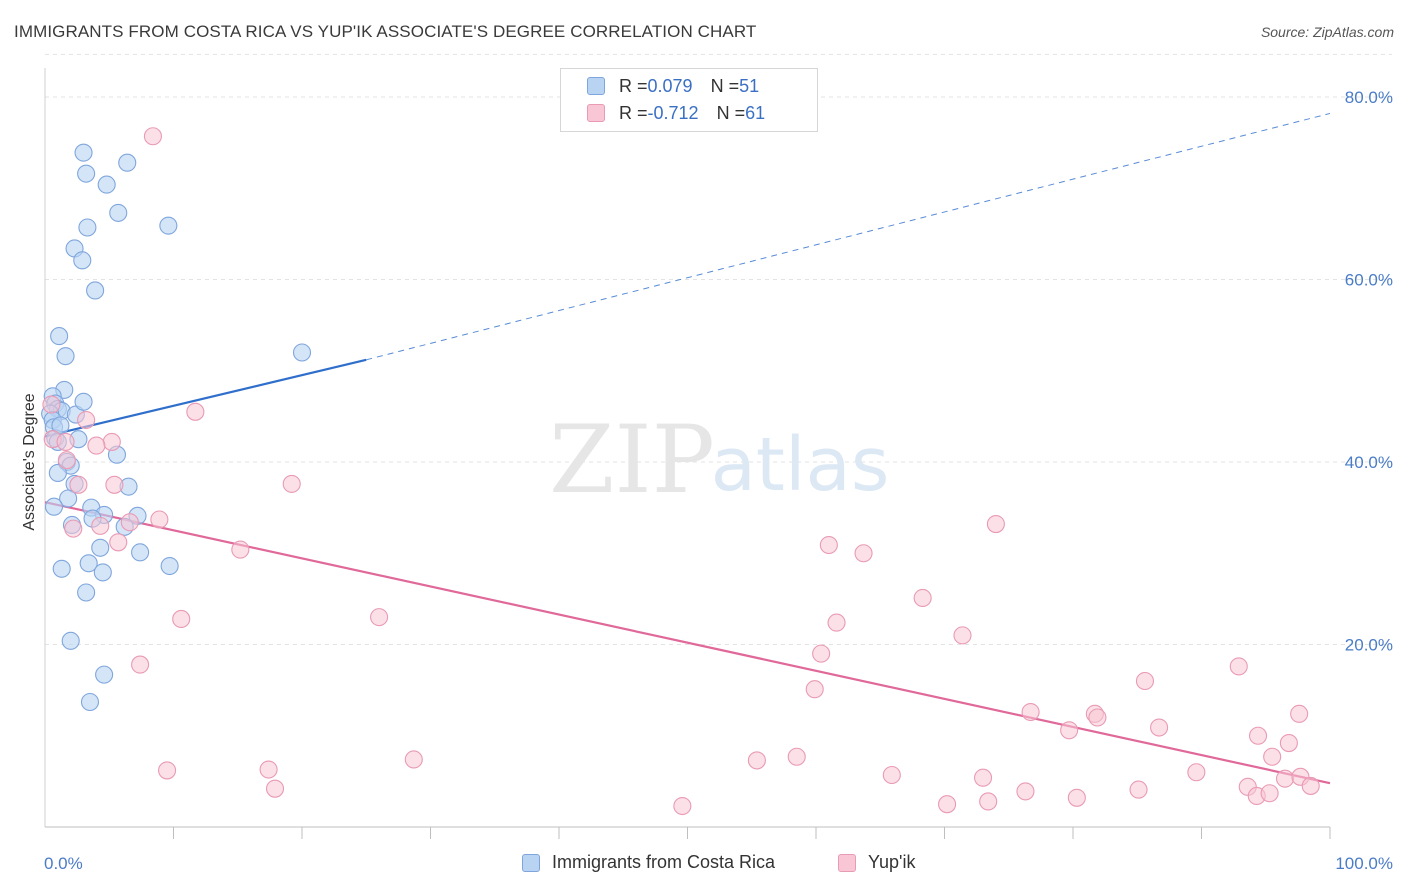 Image resolution: width=1406 pixels, height=892 pixels. What do you see at coordinates (892, 862) in the screenshot?
I see `bottom-legend-label-yupik: Yup'ik` at bounding box center [892, 862].